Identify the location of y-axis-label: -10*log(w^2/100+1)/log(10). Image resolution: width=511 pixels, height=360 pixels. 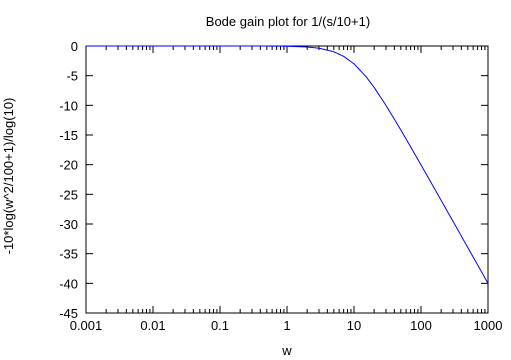
(8, 176).